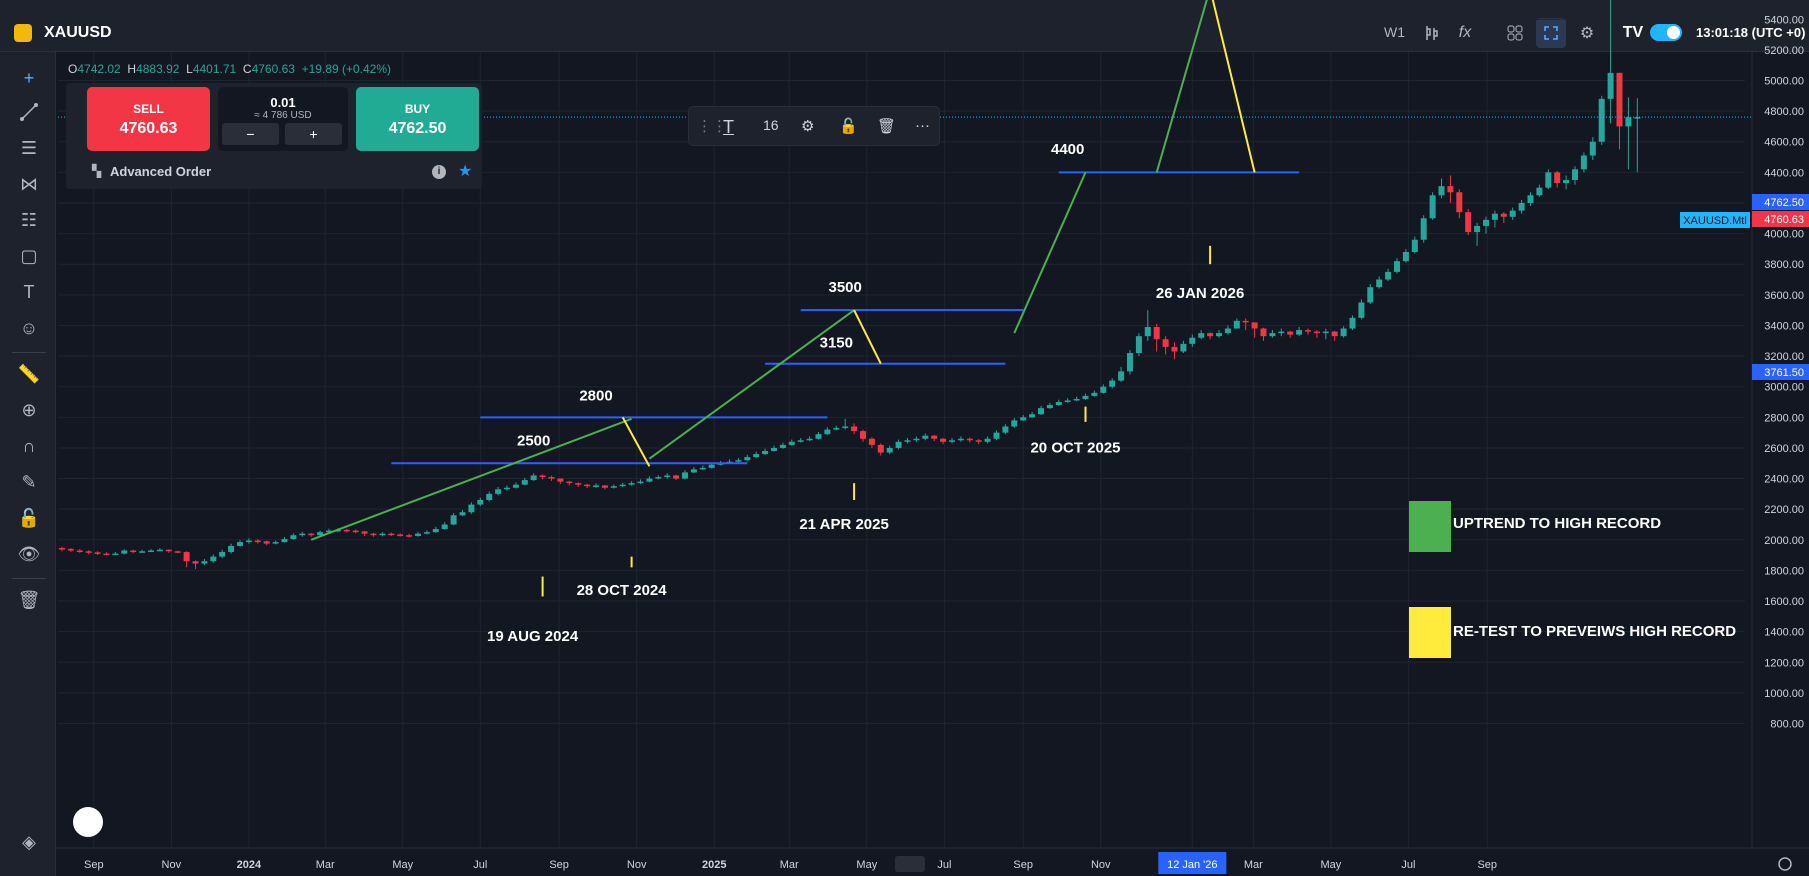  Describe the element at coordinates (1515, 33) in the screenshot. I see `layouts-icon` at that location.